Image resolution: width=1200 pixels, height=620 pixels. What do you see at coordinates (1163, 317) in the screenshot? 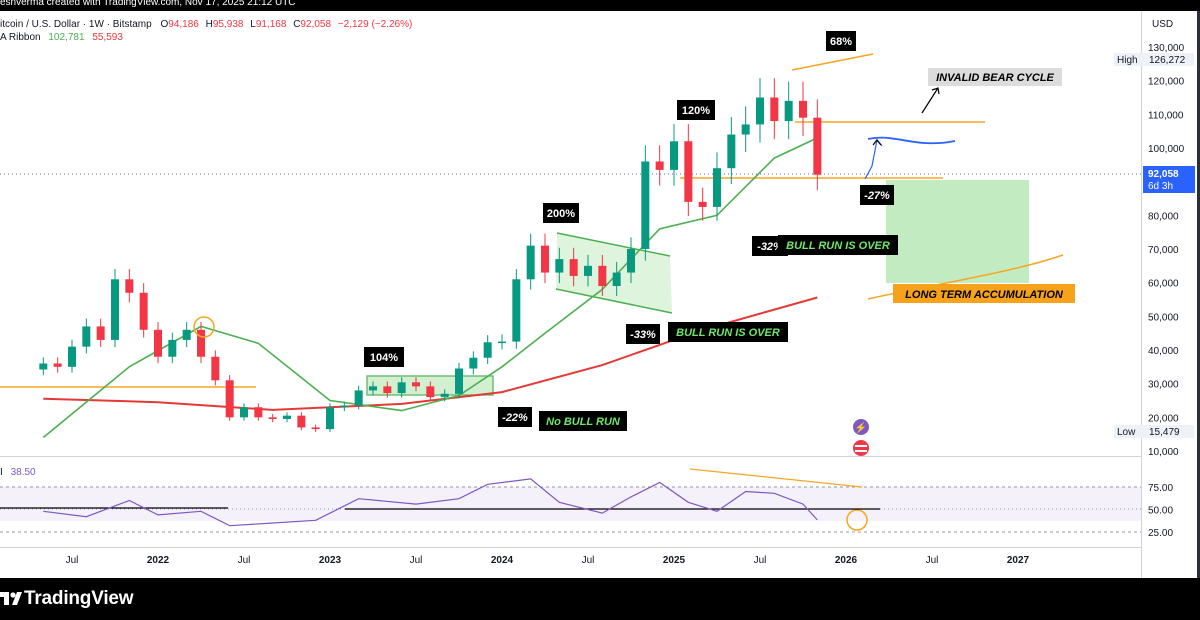
I see `price-tick-label: 50,000` at bounding box center [1163, 317].